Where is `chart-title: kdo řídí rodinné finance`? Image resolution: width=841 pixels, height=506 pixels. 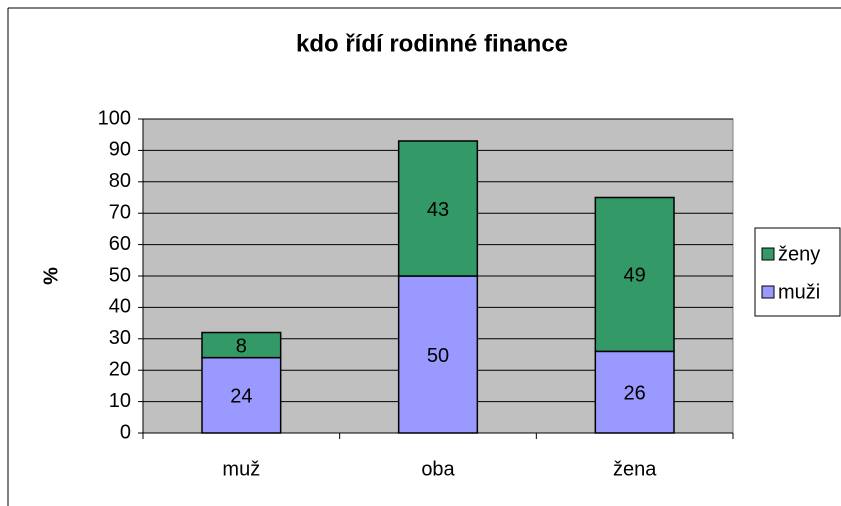
chart-title: kdo řídí rodinné finance is located at coordinates (432, 43).